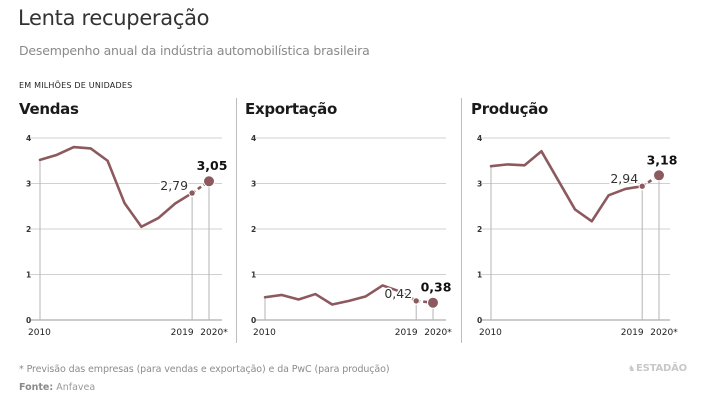 This screenshot has width=702, height=411. What do you see at coordinates (662, 159) in the screenshot?
I see `data-label-2020: 3,18` at bounding box center [662, 159].